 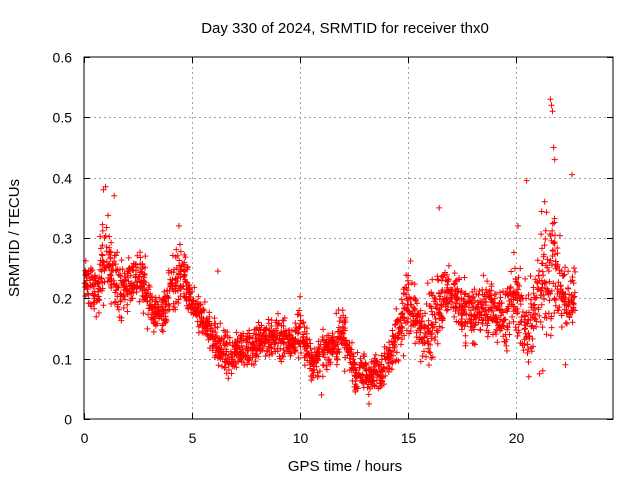 What do you see at coordinates (193, 438) in the screenshot?
I see `x-tick-label: 5` at bounding box center [193, 438].